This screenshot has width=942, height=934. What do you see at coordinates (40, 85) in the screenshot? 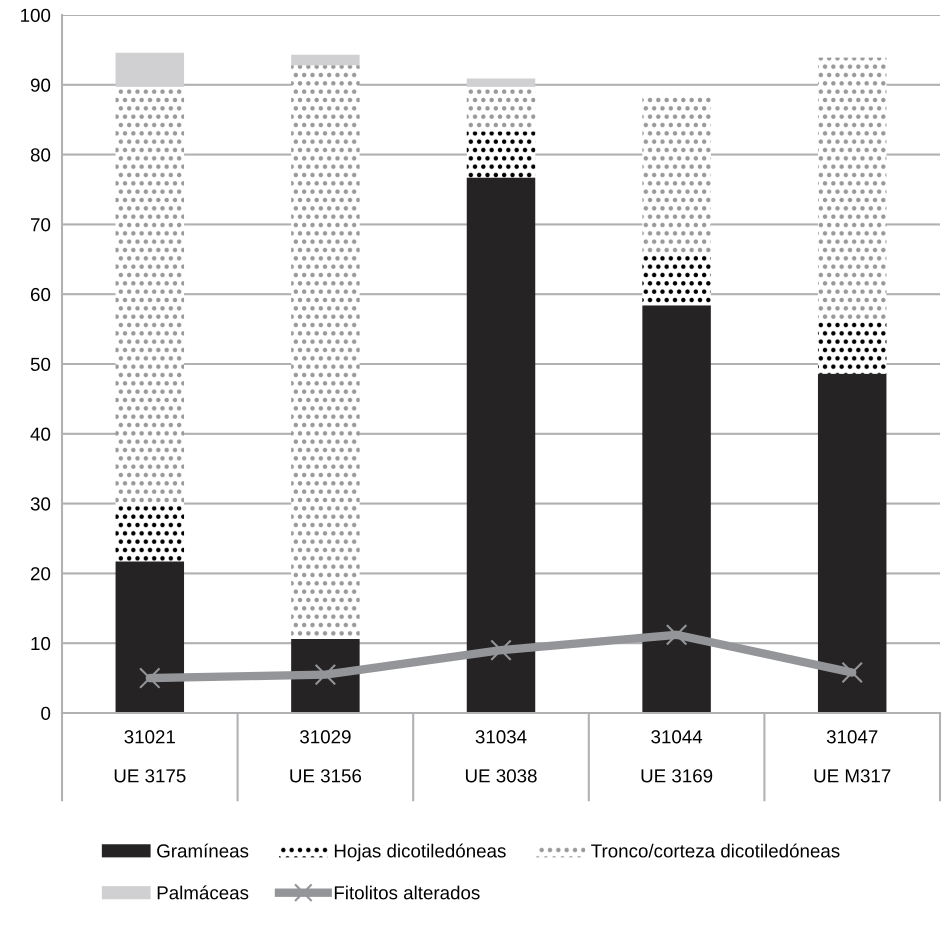
I see `y-tick-label: 90` at bounding box center [40, 85].